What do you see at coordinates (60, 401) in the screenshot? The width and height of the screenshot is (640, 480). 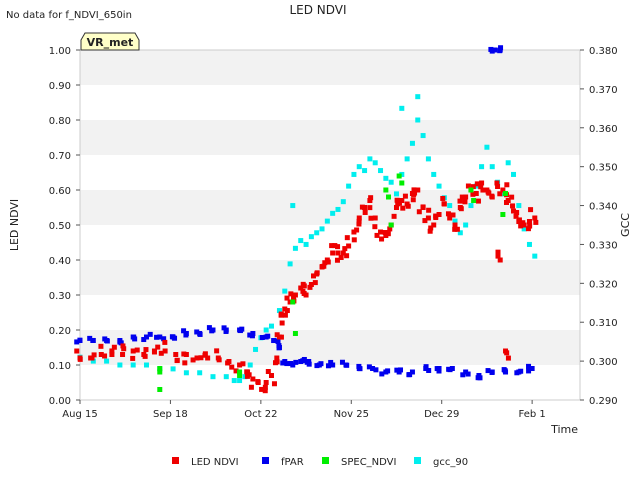 I see `y-left-tick-label: 0.00` at bounding box center [60, 401].